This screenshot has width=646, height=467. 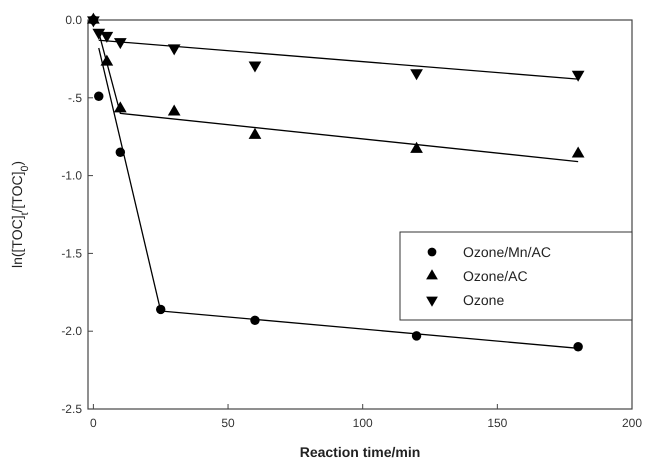 I want to click on x-tick-label: 50, so click(x=228, y=423).